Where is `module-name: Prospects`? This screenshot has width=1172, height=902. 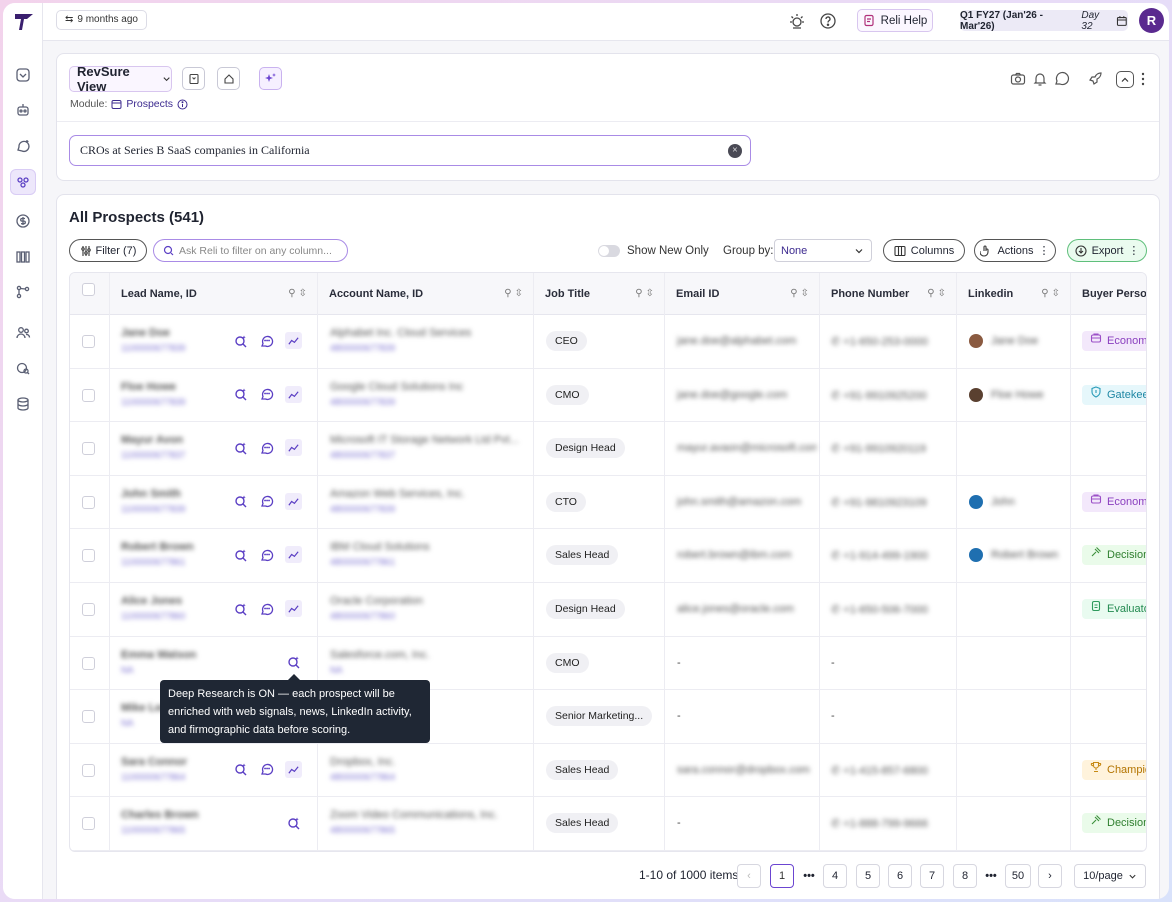
module-name: Prospects is located at coordinates (150, 104).